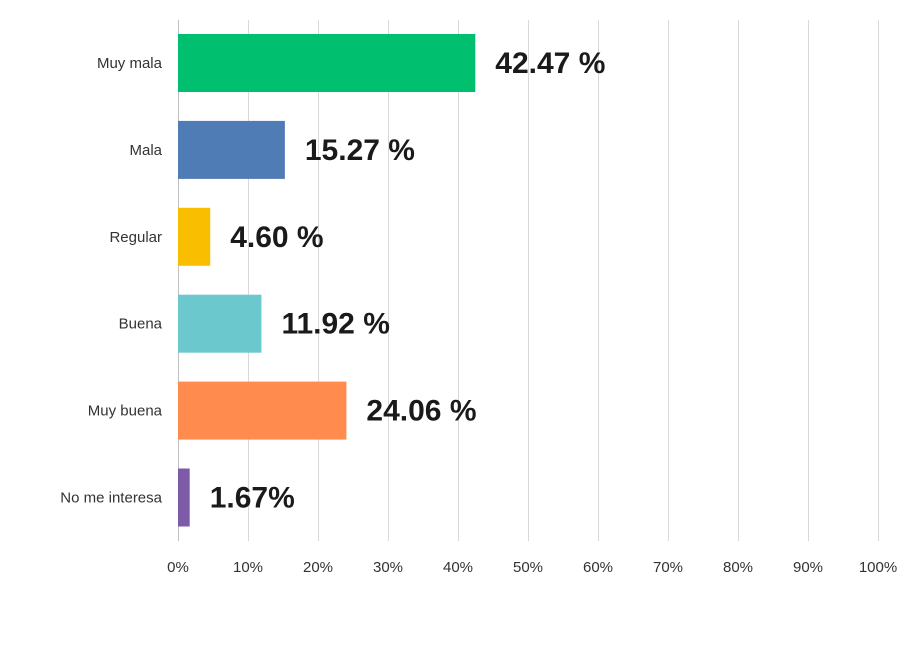 This screenshot has height=650, width=900. What do you see at coordinates (318, 567) in the screenshot?
I see `x-tick-label: 20%` at bounding box center [318, 567].